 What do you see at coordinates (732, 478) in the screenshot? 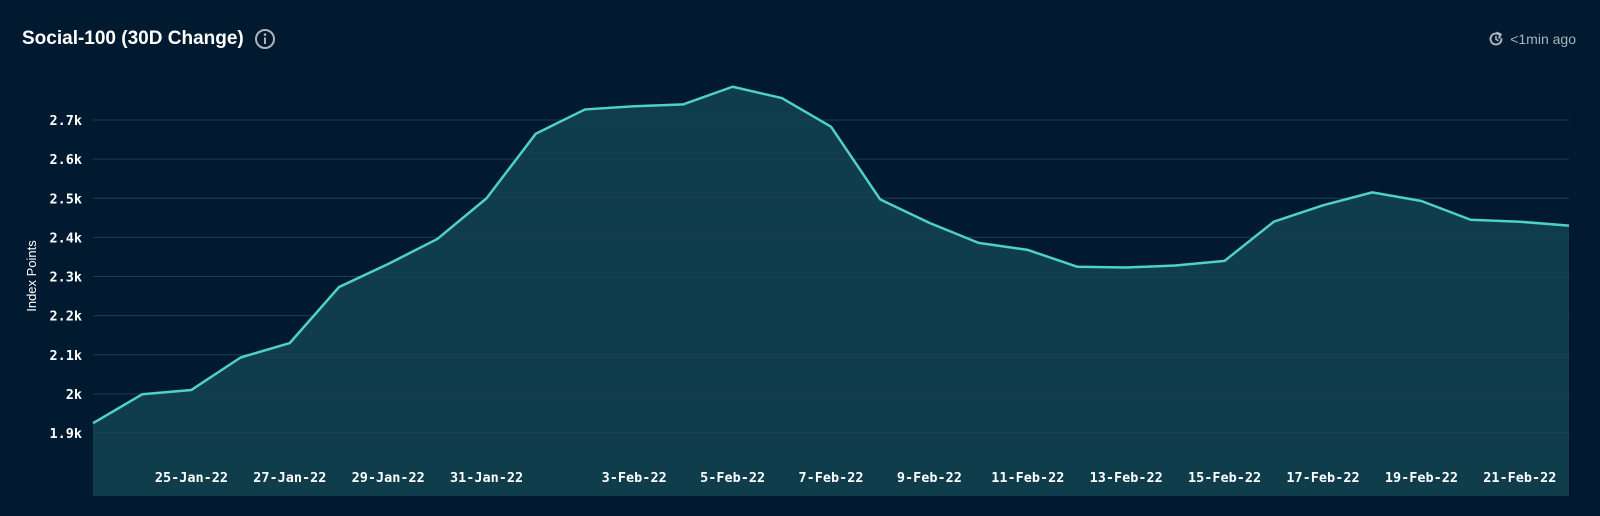
I see `x-tick-label: 5-Feb-22` at bounding box center [732, 478].